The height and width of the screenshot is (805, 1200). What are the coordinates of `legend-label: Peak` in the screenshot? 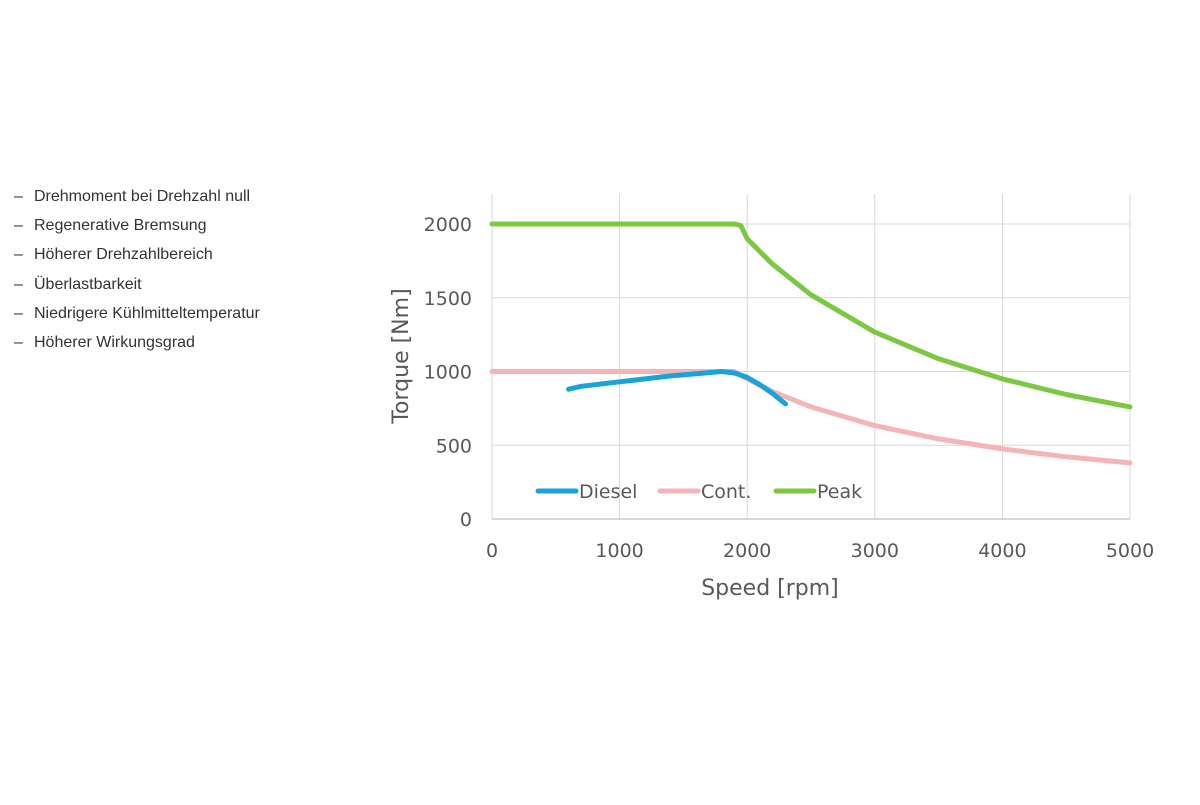 It's located at (839, 492).